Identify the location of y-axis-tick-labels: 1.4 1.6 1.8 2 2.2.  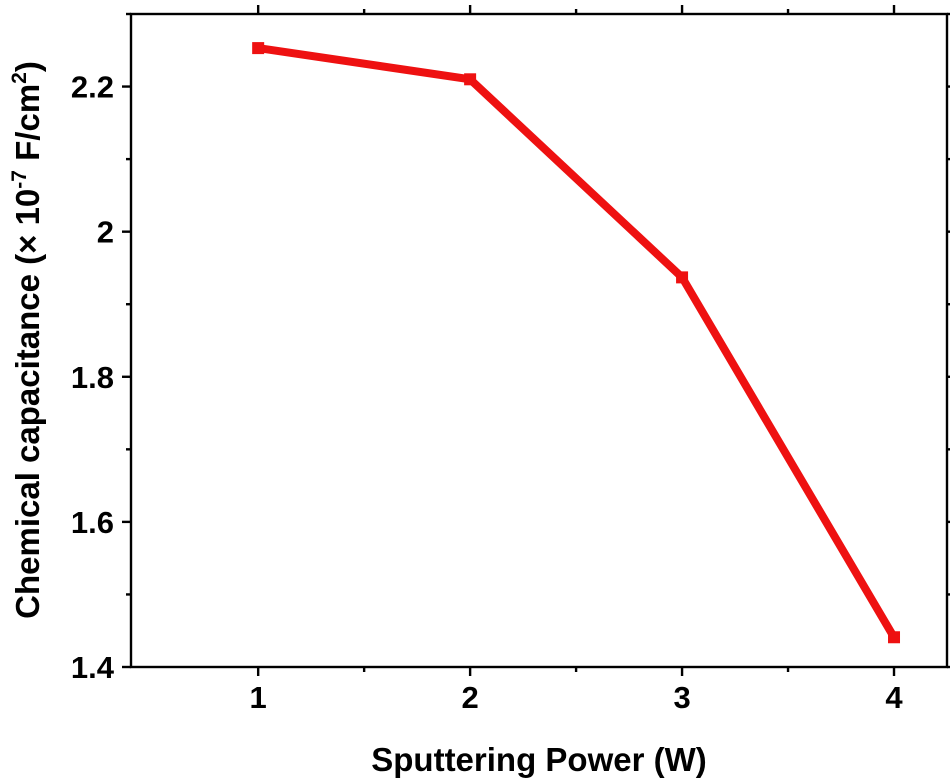
(93, 377).